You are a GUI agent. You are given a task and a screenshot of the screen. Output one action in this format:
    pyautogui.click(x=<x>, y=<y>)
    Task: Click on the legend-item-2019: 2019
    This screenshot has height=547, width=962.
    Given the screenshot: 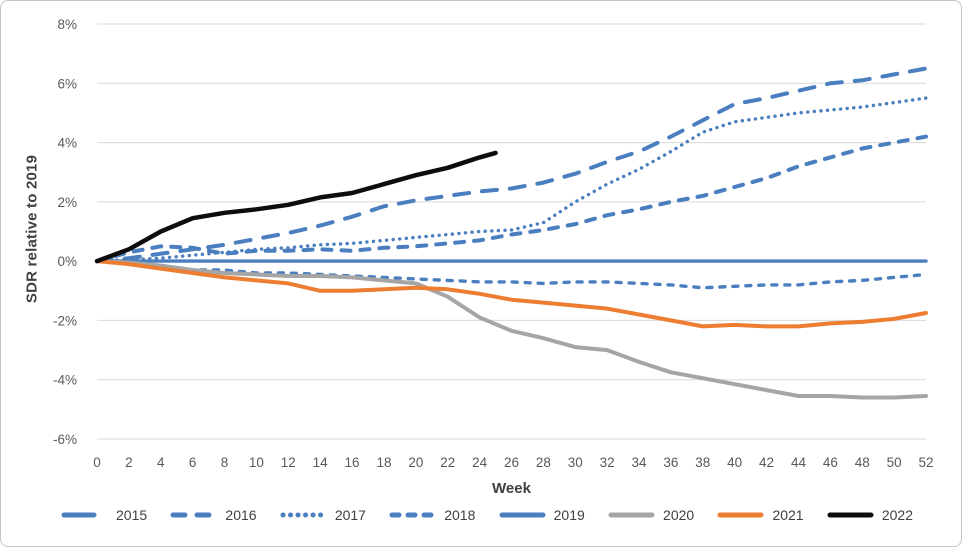 What is the action you would take?
    pyautogui.click(x=542, y=515)
    